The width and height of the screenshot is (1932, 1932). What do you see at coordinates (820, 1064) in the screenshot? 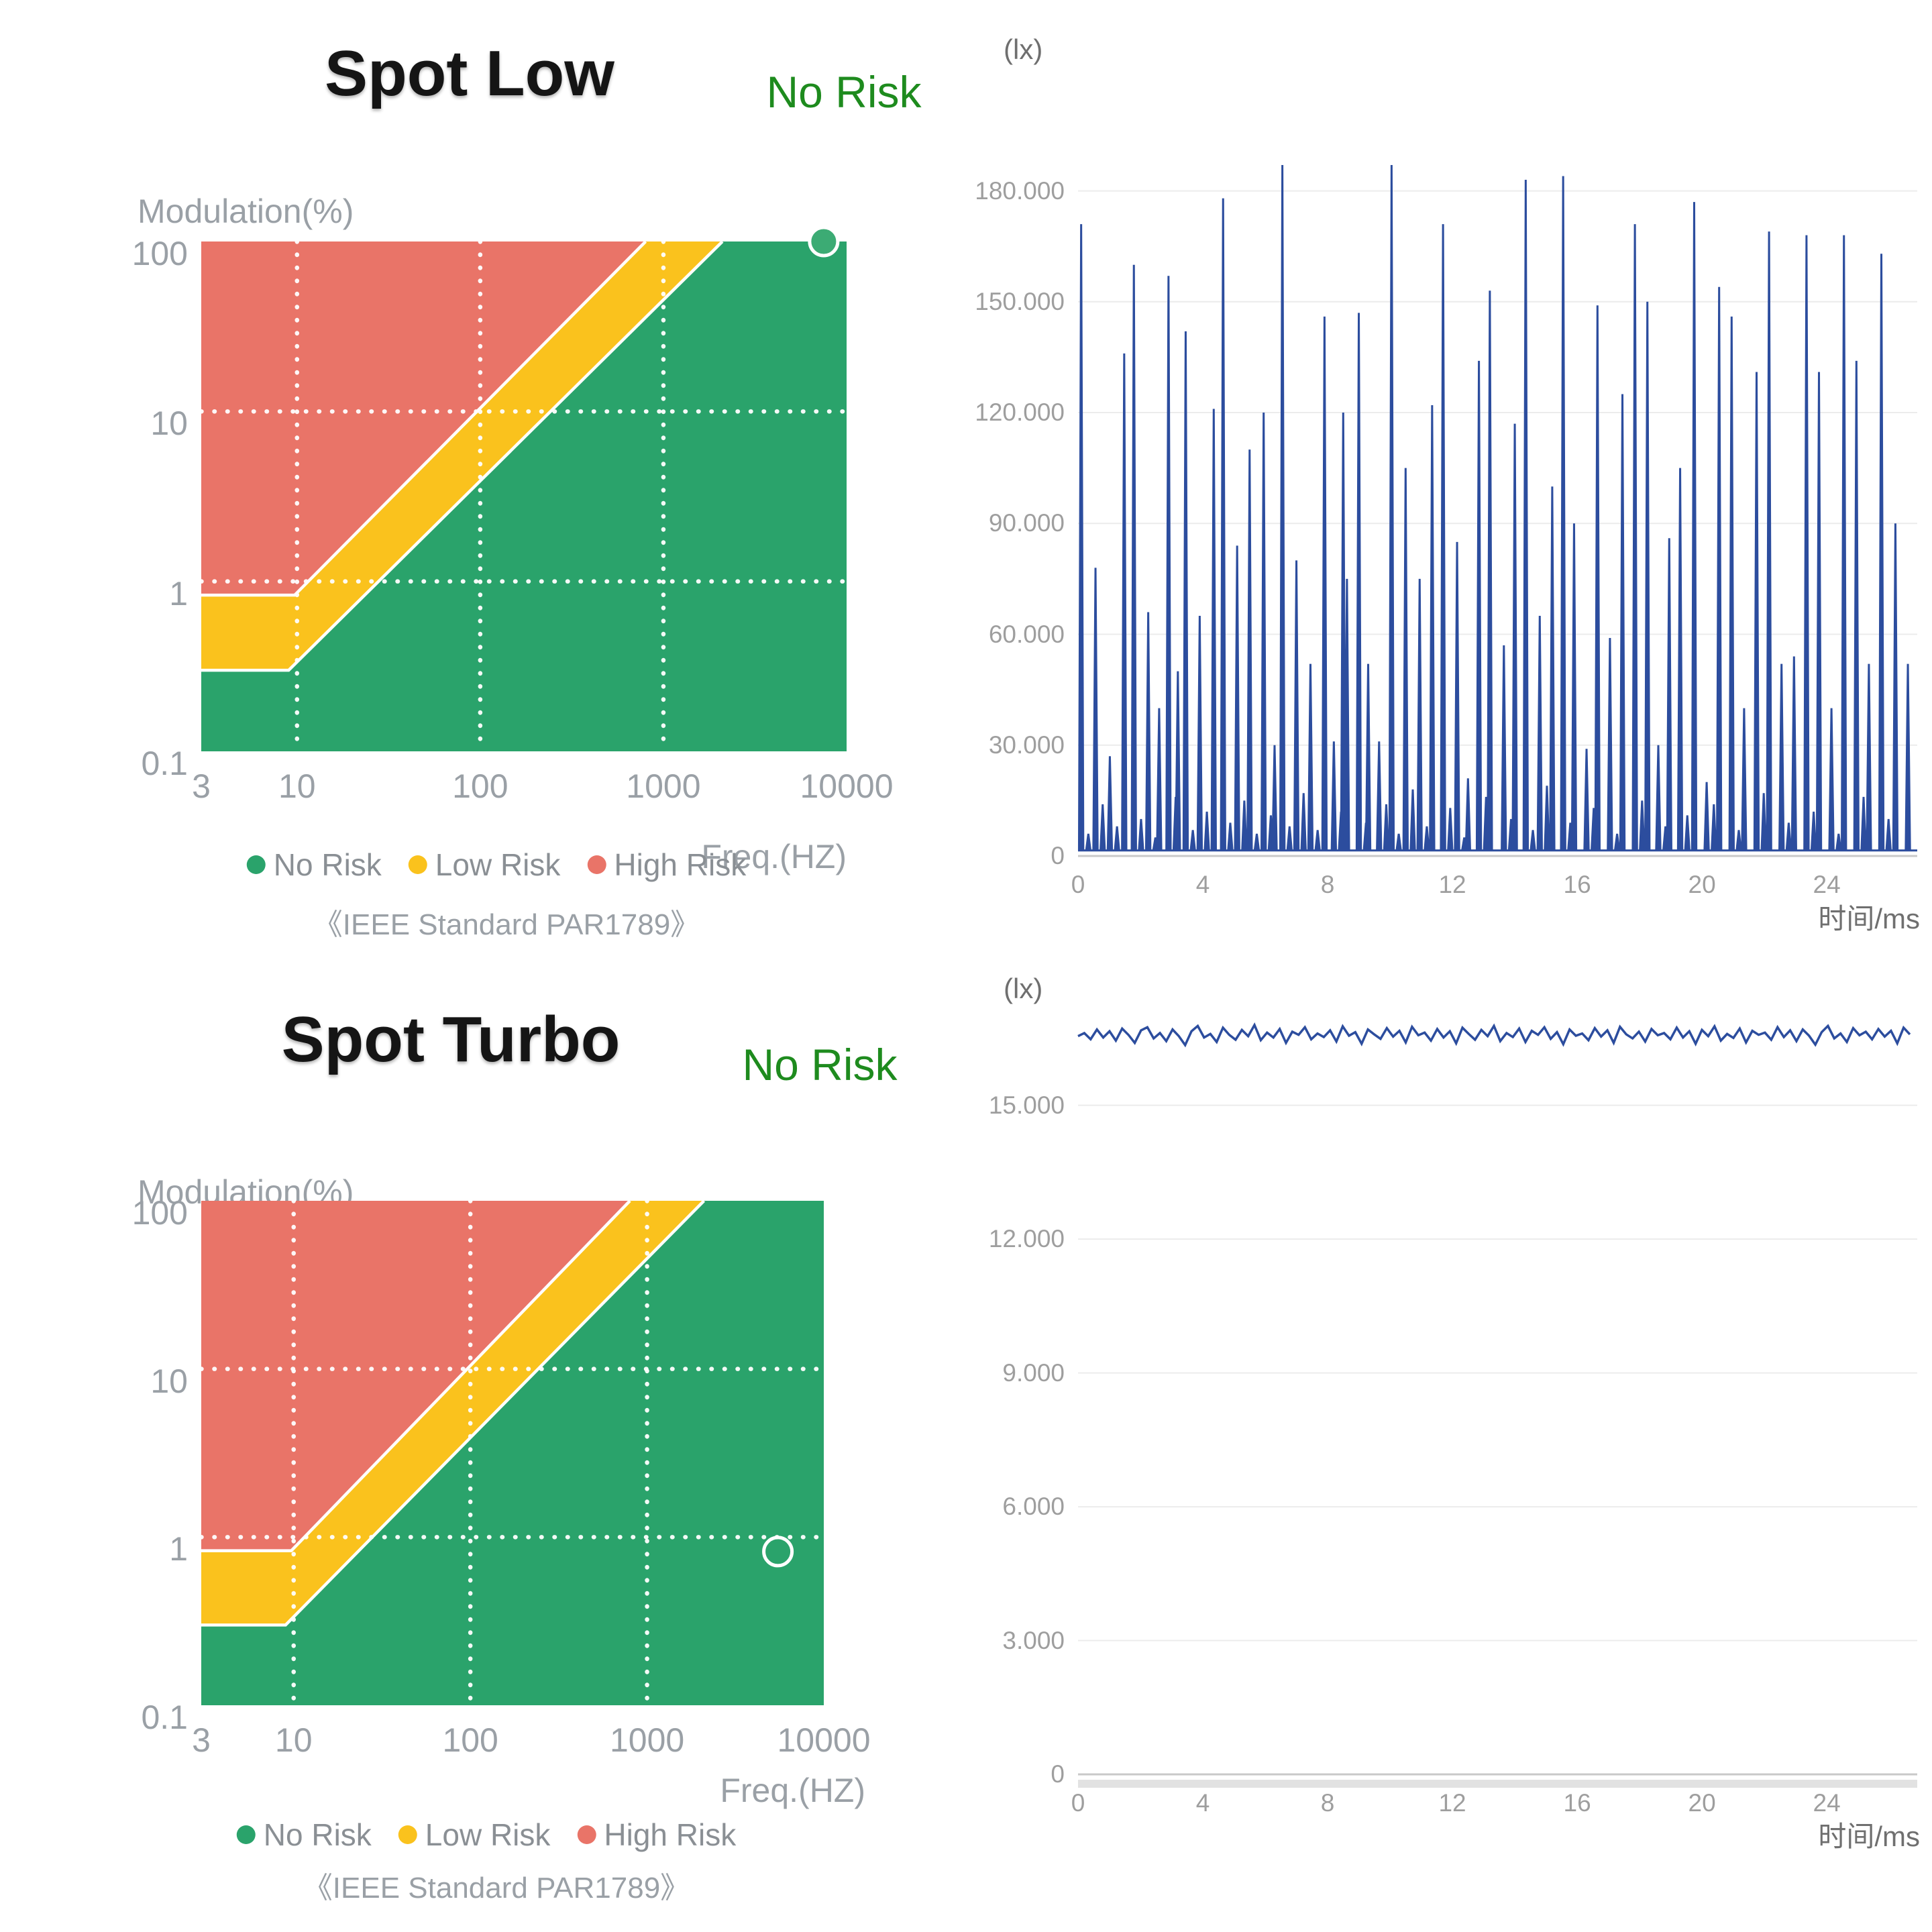
I see `risk-status-spot-turbo: No Risk` at bounding box center [820, 1064].